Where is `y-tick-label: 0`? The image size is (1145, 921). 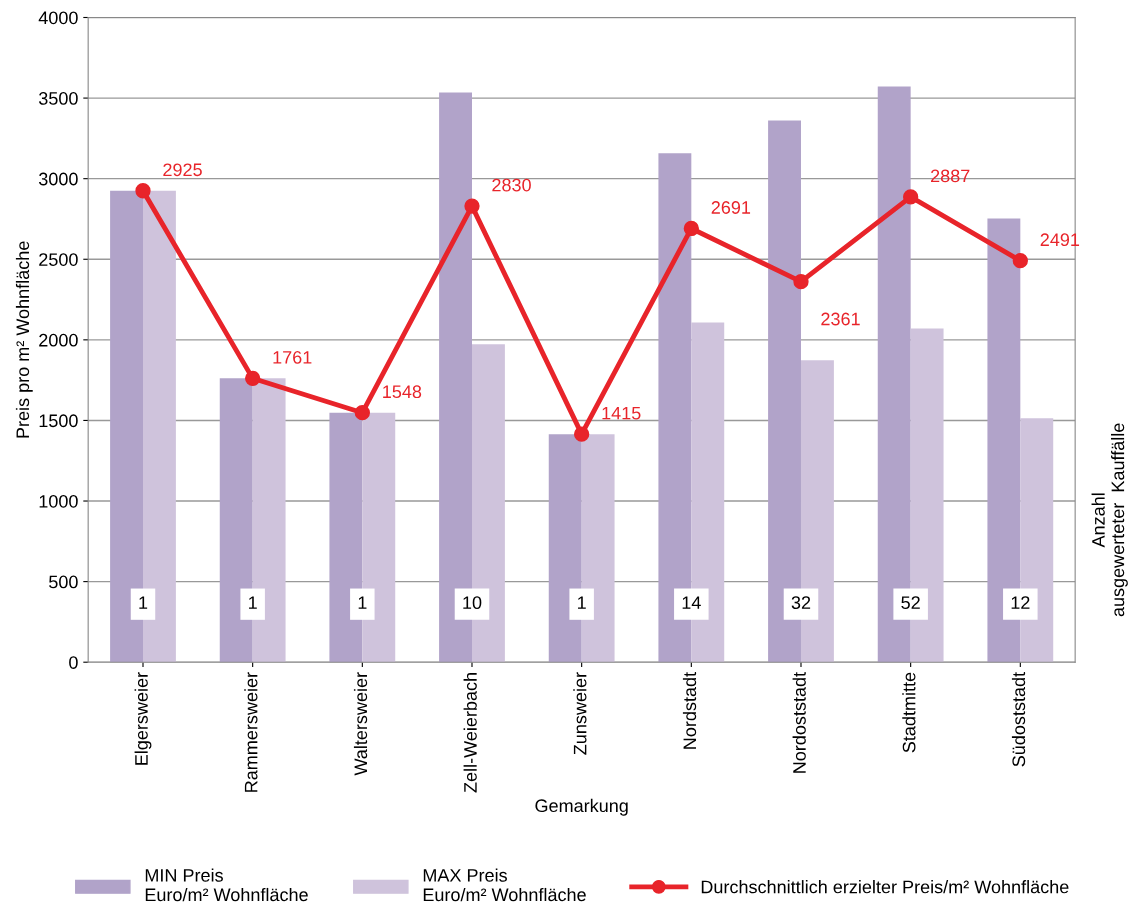 y-tick-label: 0 is located at coordinates (73, 662).